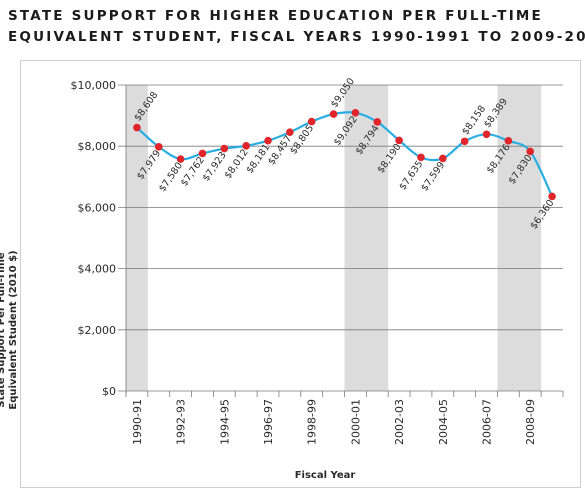 This screenshot has width=585, height=491. Describe the element at coordinates (399, 422) in the screenshot. I see `x-tick-label-6: 2002-03` at that location.